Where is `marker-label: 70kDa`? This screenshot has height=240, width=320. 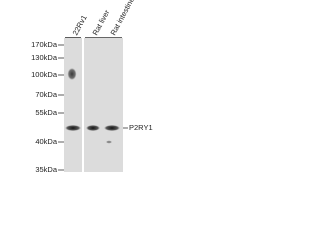
marker-label: 70kDa is located at coordinates (46, 94).